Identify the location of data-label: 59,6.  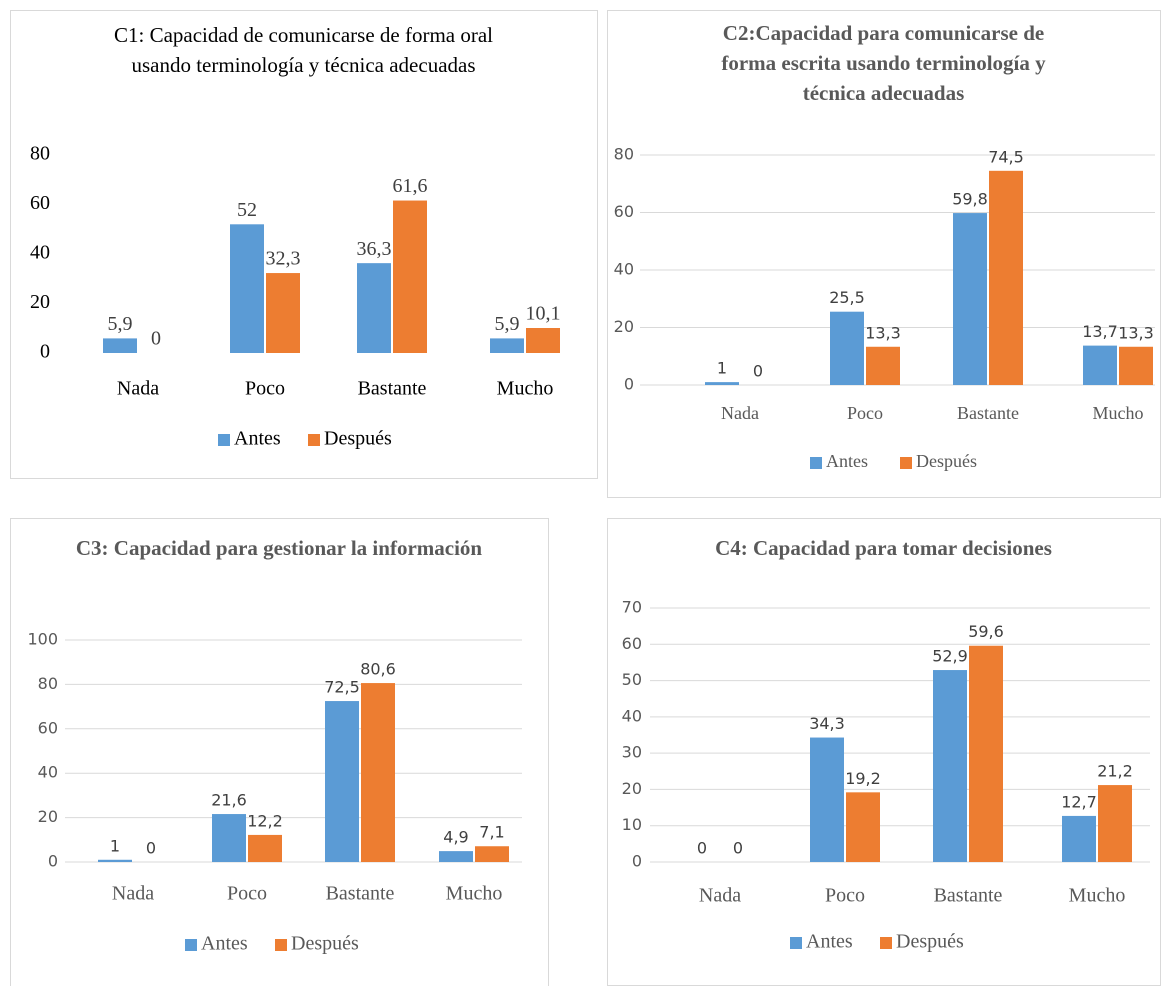
(986, 631).